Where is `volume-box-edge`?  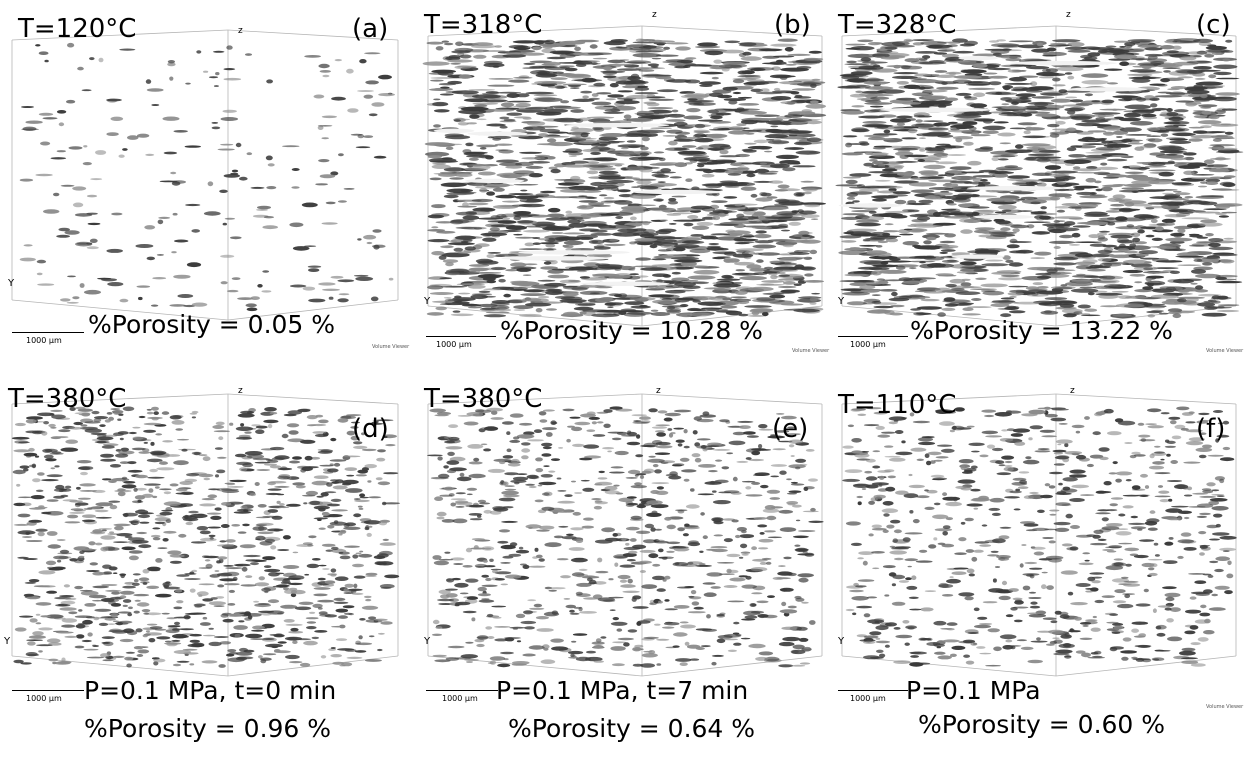
volume-box-edge is located at coordinates (313, 399).